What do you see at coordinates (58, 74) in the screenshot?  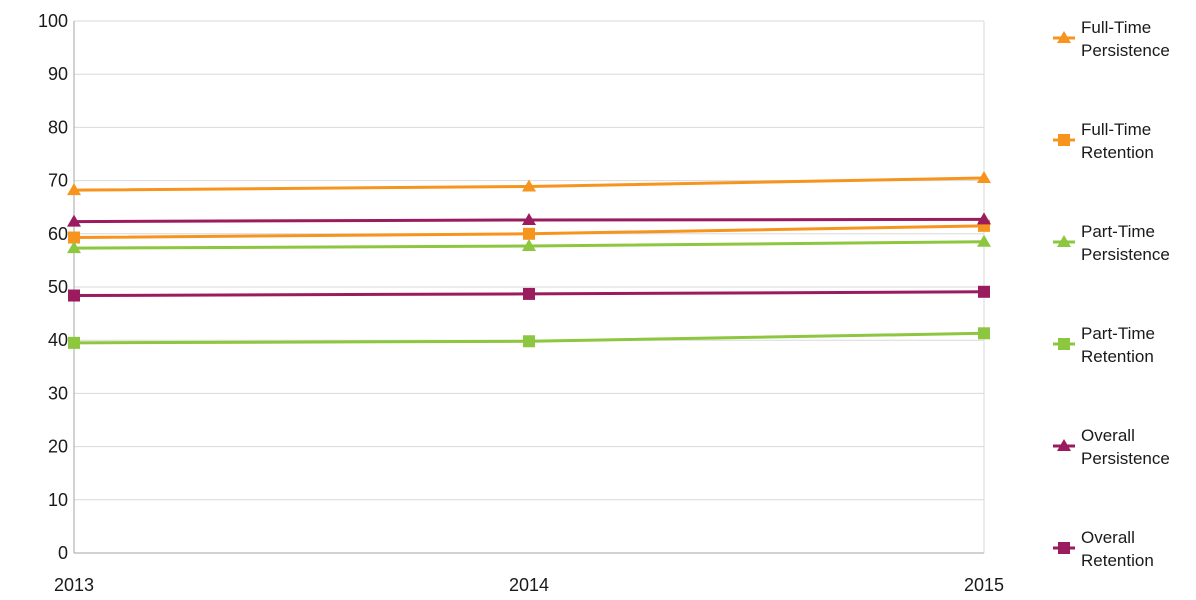 I see `y-tick-label: 90` at bounding box center [58, 74].